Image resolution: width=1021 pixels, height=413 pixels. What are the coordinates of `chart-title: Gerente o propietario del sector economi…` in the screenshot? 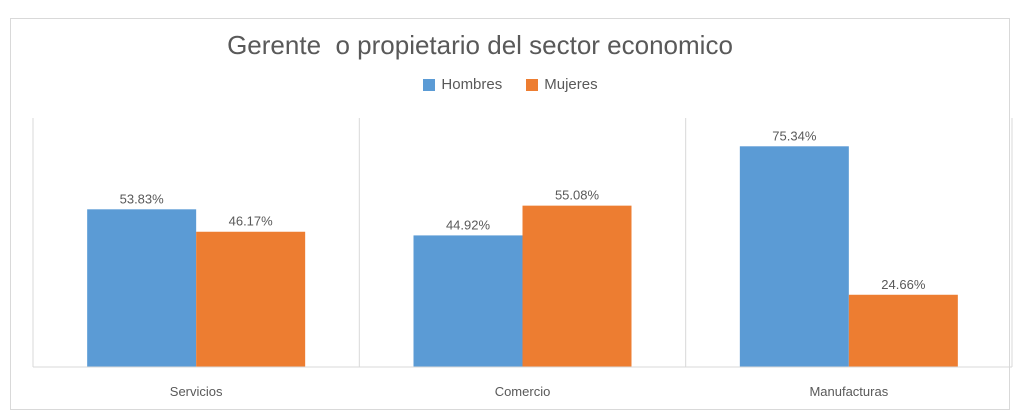 It's located at (480, 45).